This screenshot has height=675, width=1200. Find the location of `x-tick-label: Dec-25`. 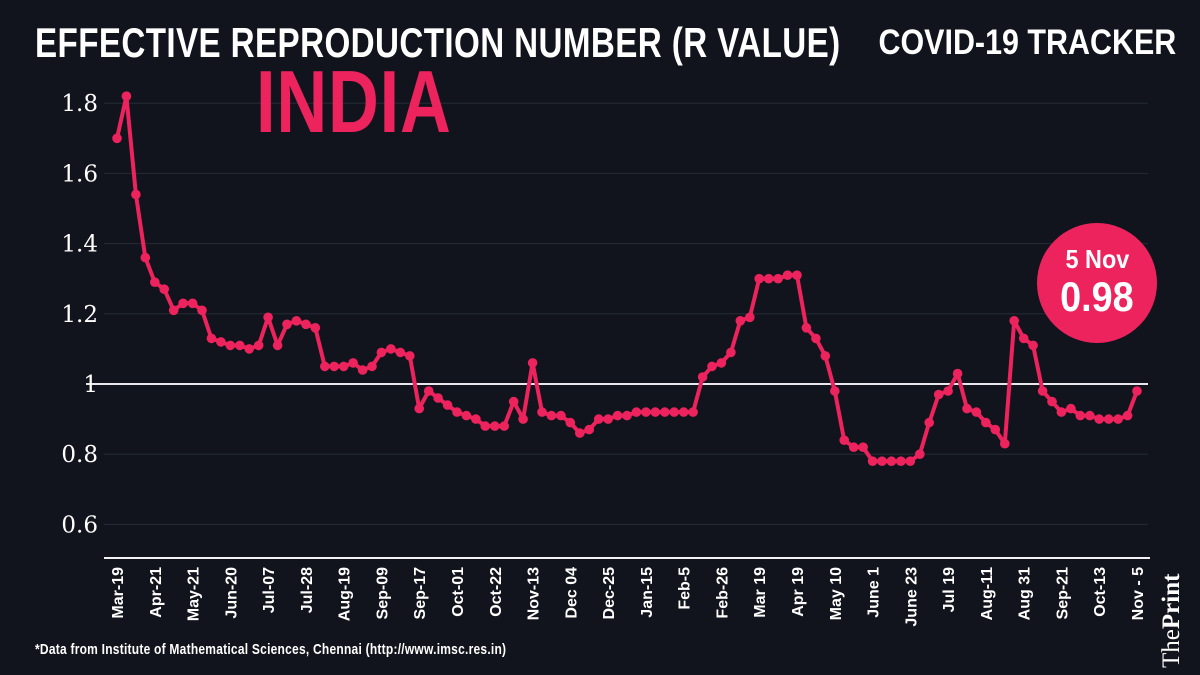

x-tick-label: Dec-25 is located at coordinates (609, 593).